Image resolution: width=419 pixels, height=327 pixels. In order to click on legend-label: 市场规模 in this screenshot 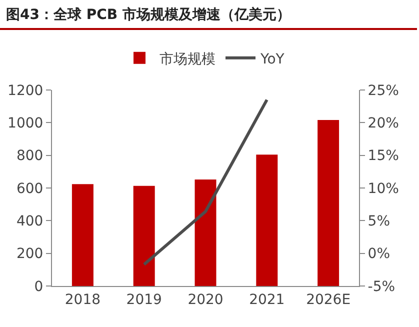, I will do `click(188, 59)`.